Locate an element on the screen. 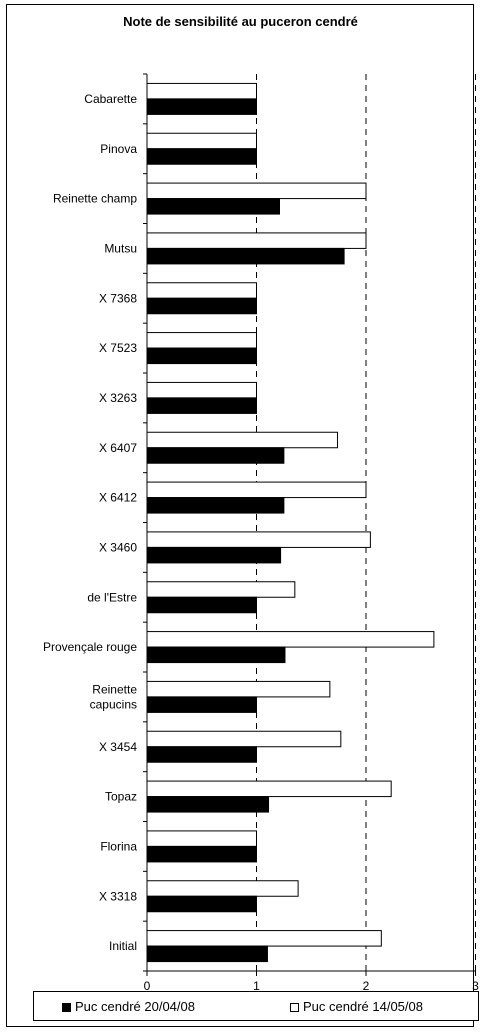 The image size is (481, 1034). category-label-6: X 3263 is located at coordinates (118, 398).